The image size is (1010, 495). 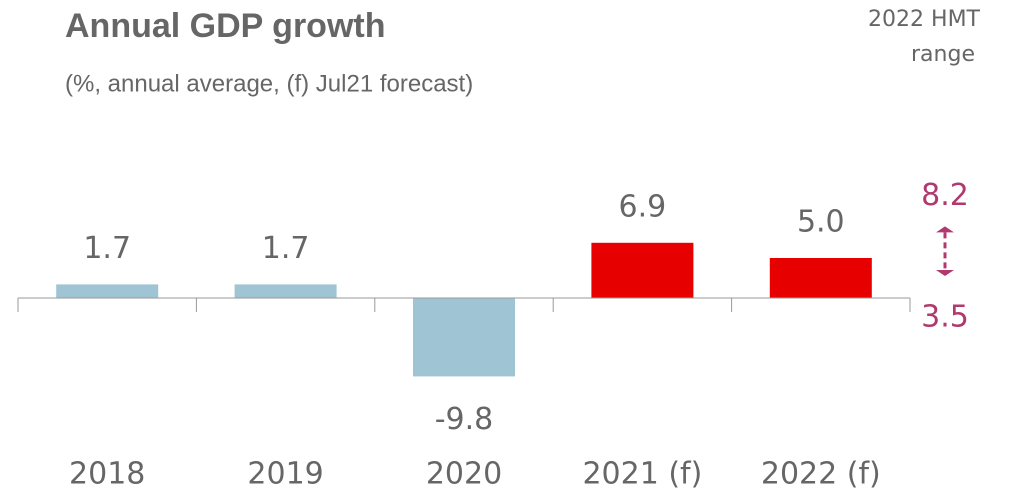 What do you see at coordinates (464, 419) in the screenshot?
I see `value-label: -9.8` at bounding box center [464, 419].